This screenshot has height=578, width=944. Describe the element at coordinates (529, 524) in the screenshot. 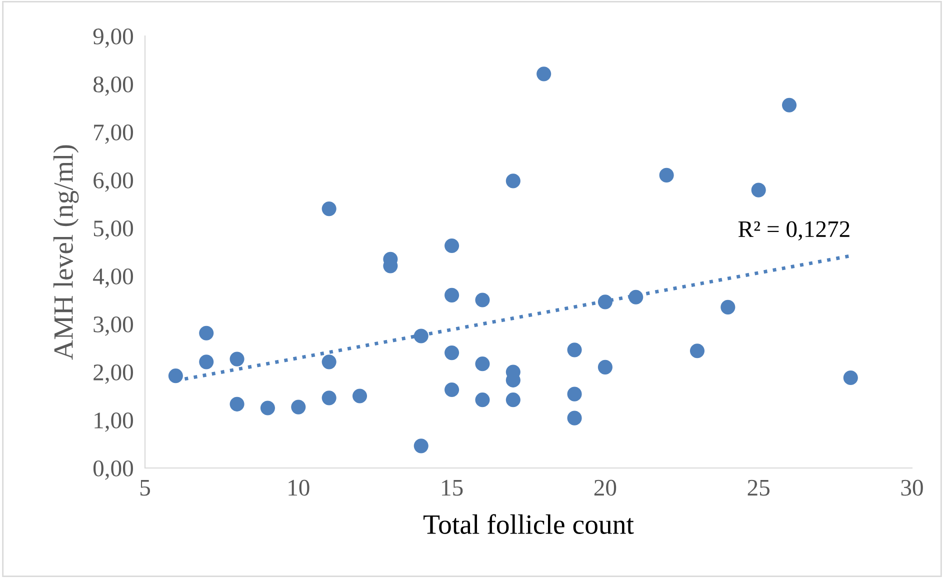

I see `x-axis-title: Total follicle count` at that location.